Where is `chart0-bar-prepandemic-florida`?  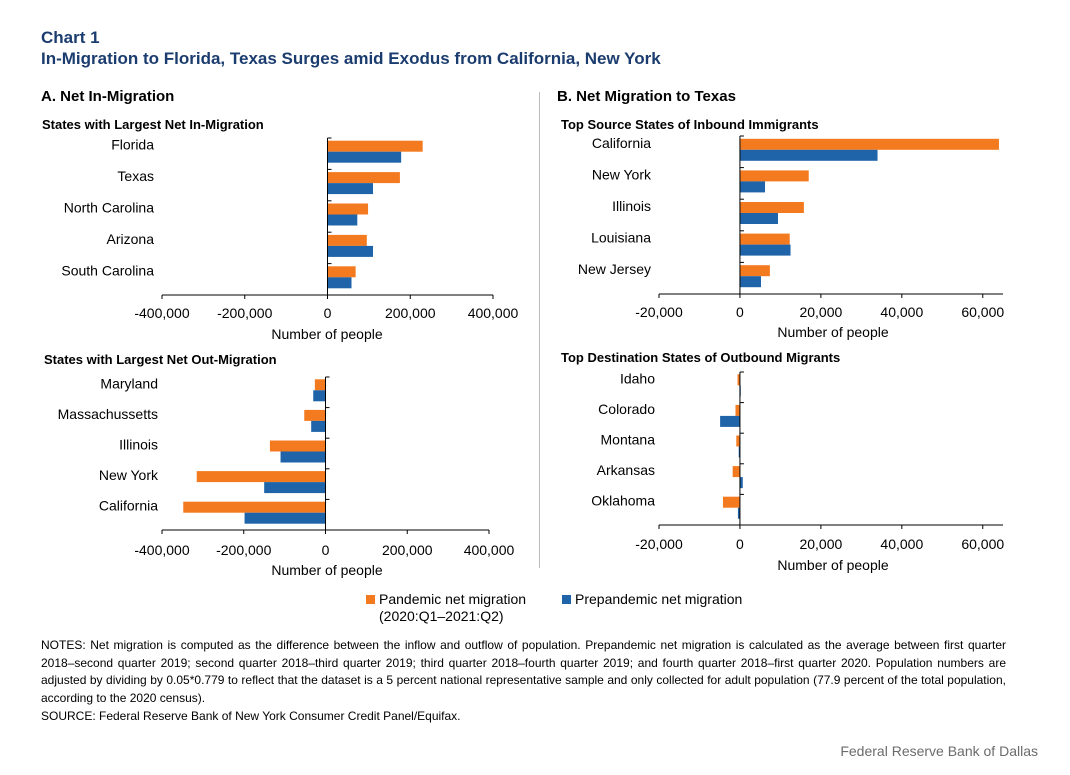
chart0-bar-prepandemic-florida is located at coordinates (364, 157).